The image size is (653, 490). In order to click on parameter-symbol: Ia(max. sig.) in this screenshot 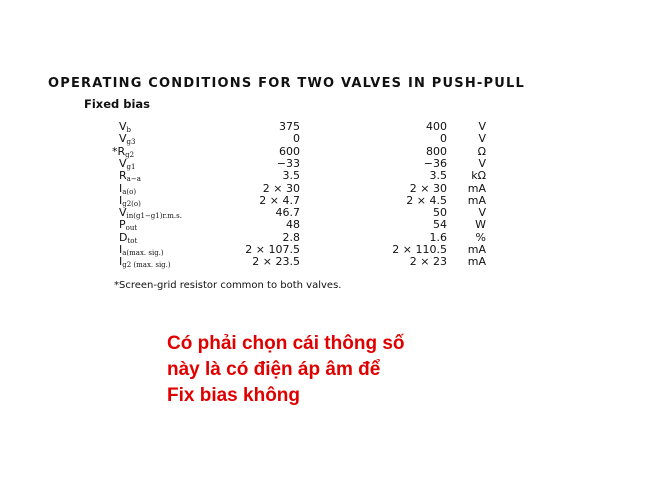, I will do `click(141, 251)`.